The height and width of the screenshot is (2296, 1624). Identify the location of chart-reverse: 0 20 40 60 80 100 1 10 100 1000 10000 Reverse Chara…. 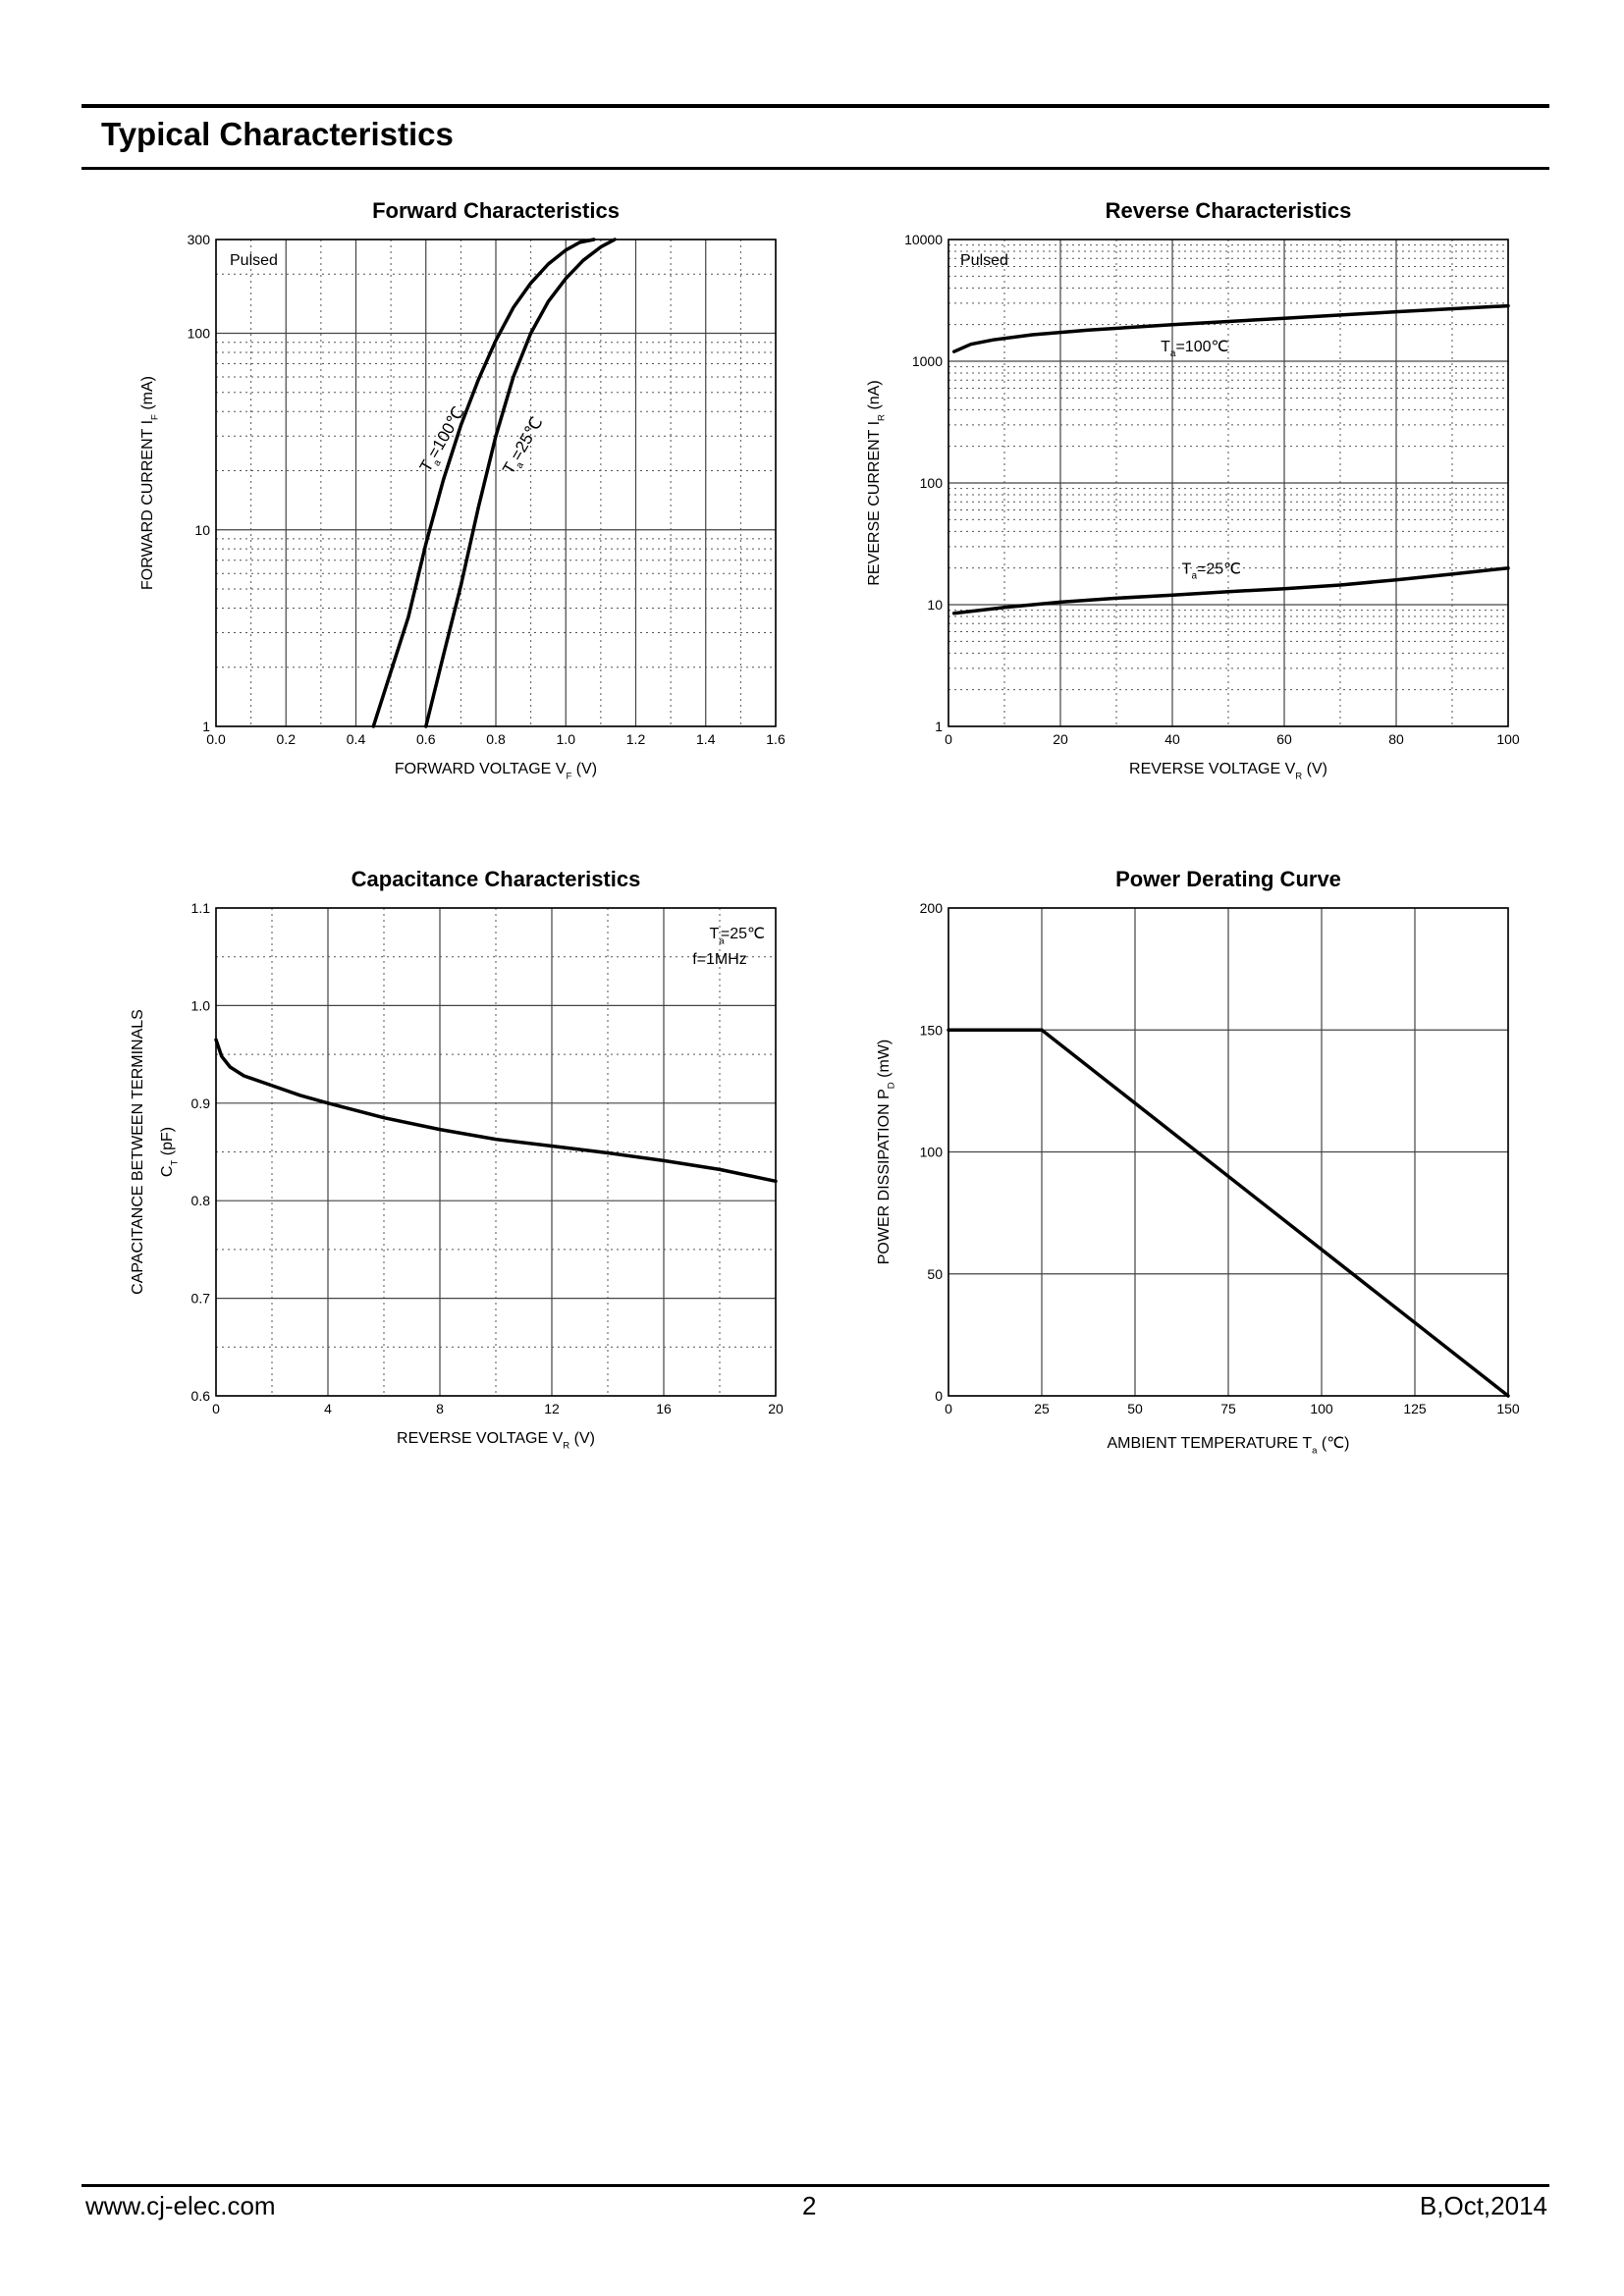
(1193, 490).